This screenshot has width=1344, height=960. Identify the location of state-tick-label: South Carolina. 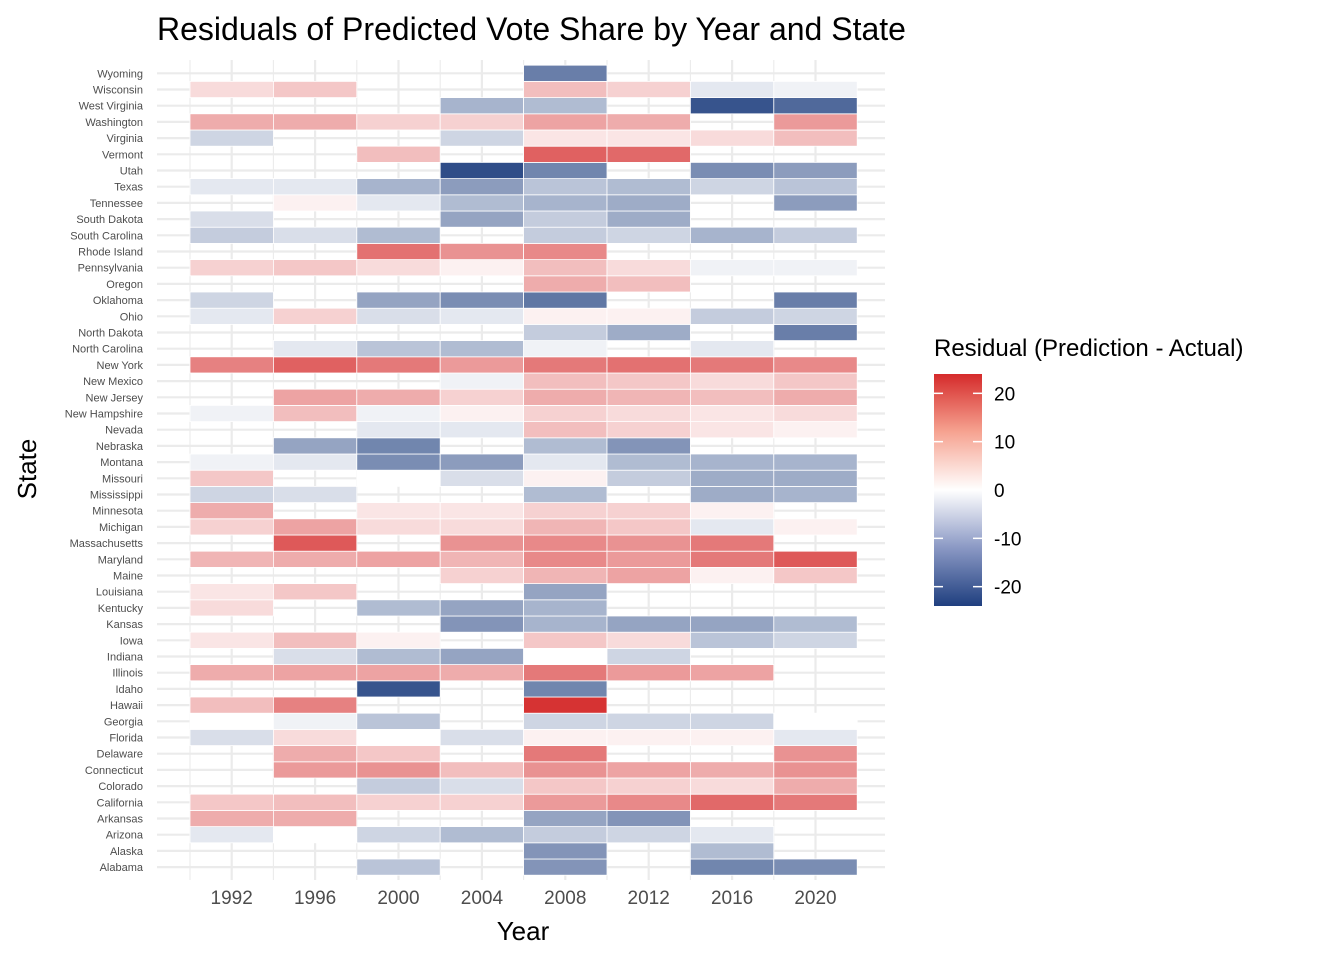
(107, 236).